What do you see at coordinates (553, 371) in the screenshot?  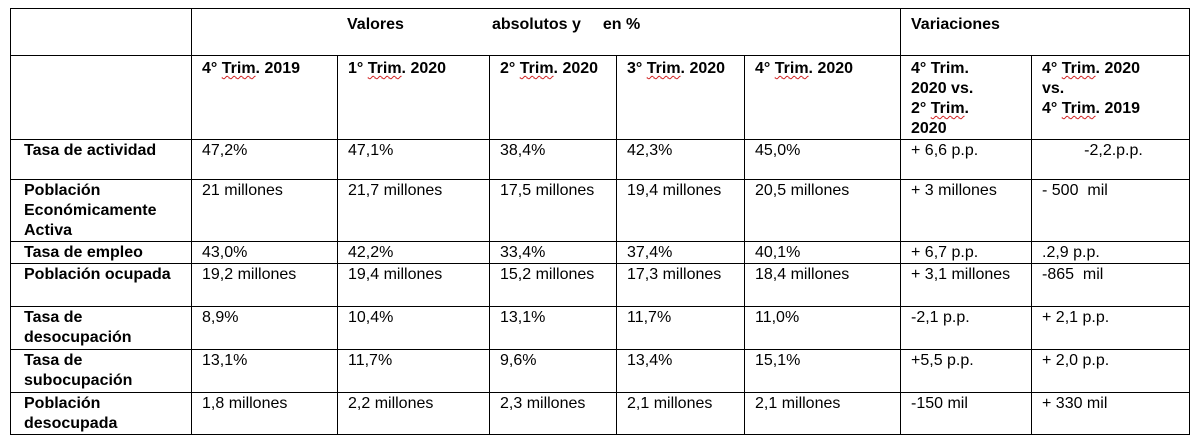 I see `table-cell: 9,6%` at bounding box center [553, 371].